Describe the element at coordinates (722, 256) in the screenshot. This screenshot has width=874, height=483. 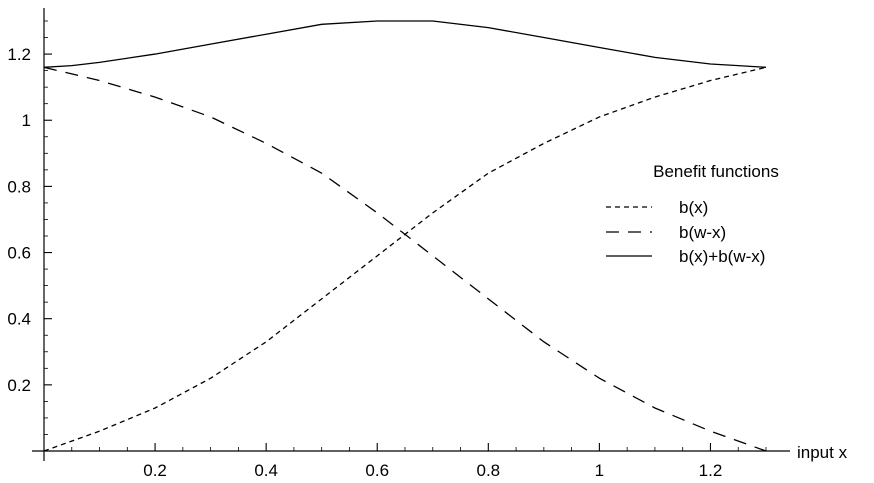
I see `legend-label-sum: b(x)+b(w-x)` at that location.